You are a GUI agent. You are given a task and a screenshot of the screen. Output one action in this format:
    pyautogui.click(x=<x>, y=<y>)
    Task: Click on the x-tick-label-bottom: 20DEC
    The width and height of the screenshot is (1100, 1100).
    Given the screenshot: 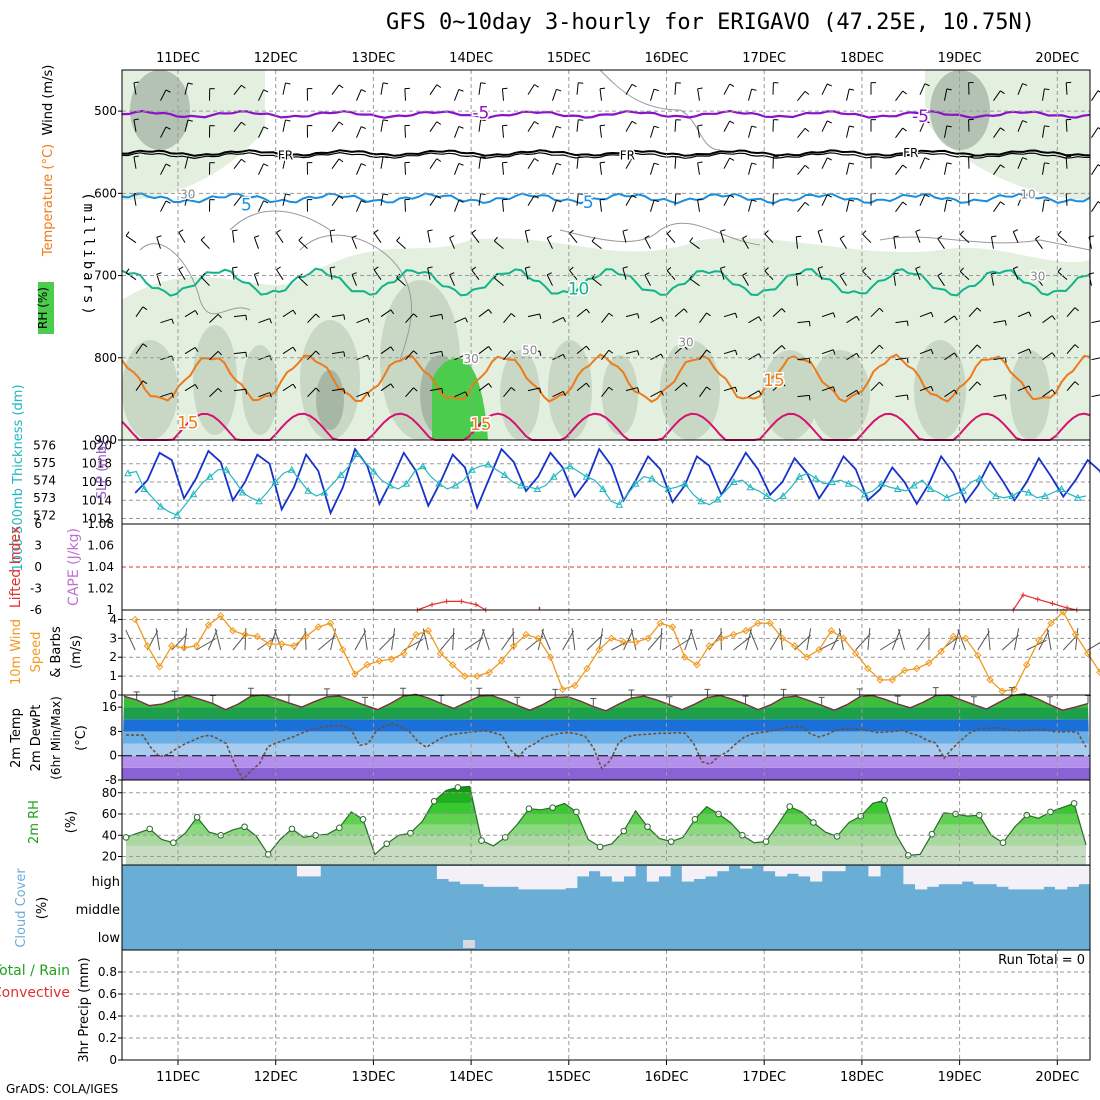 What is the action you would take?
    pyautogui.click(x=1057, y=1077)
    